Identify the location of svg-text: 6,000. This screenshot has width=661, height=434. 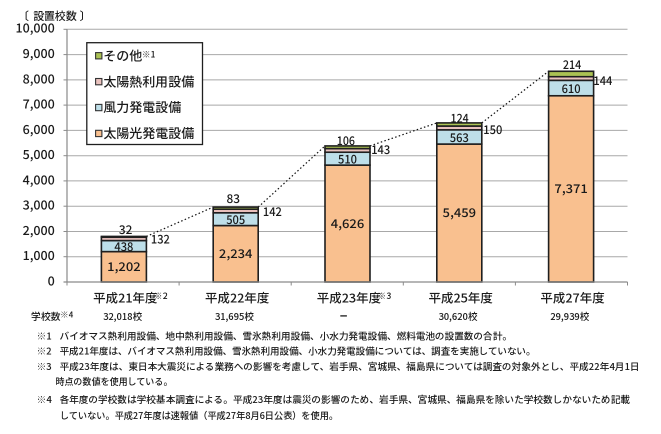
(39, 128).